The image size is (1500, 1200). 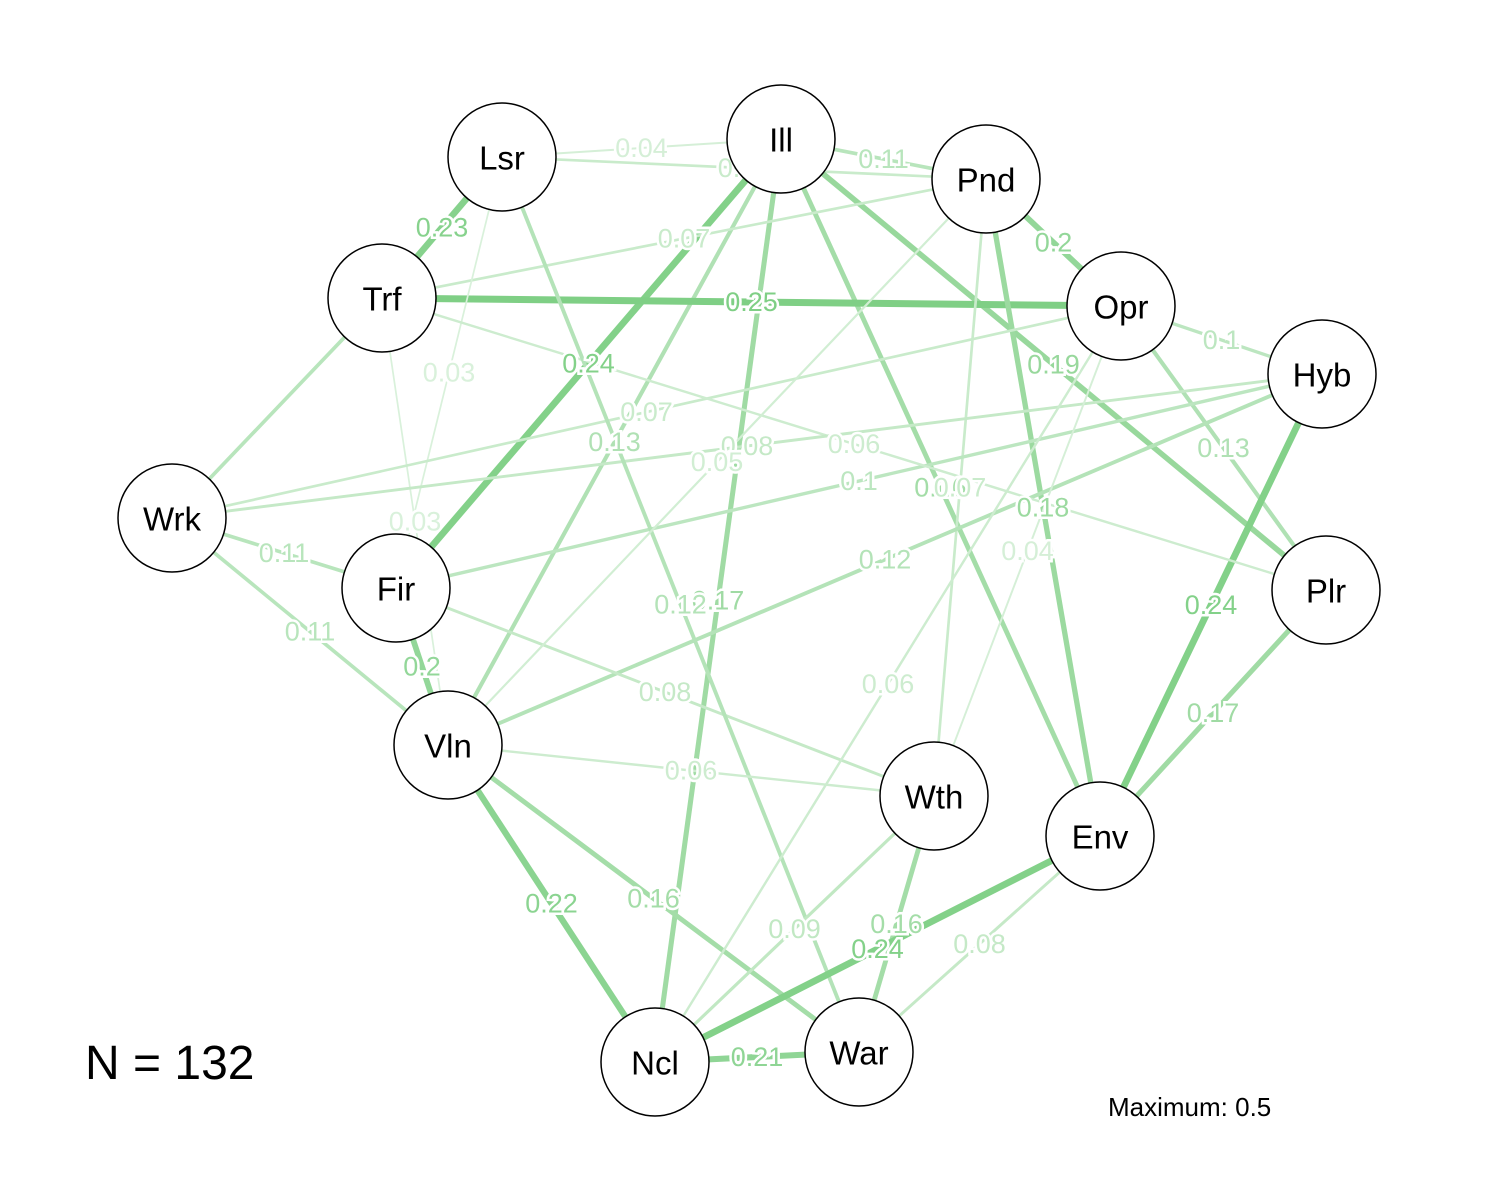 I want to click on edge-label-ill-ncl: 0.17, so click(x=718, y=601).